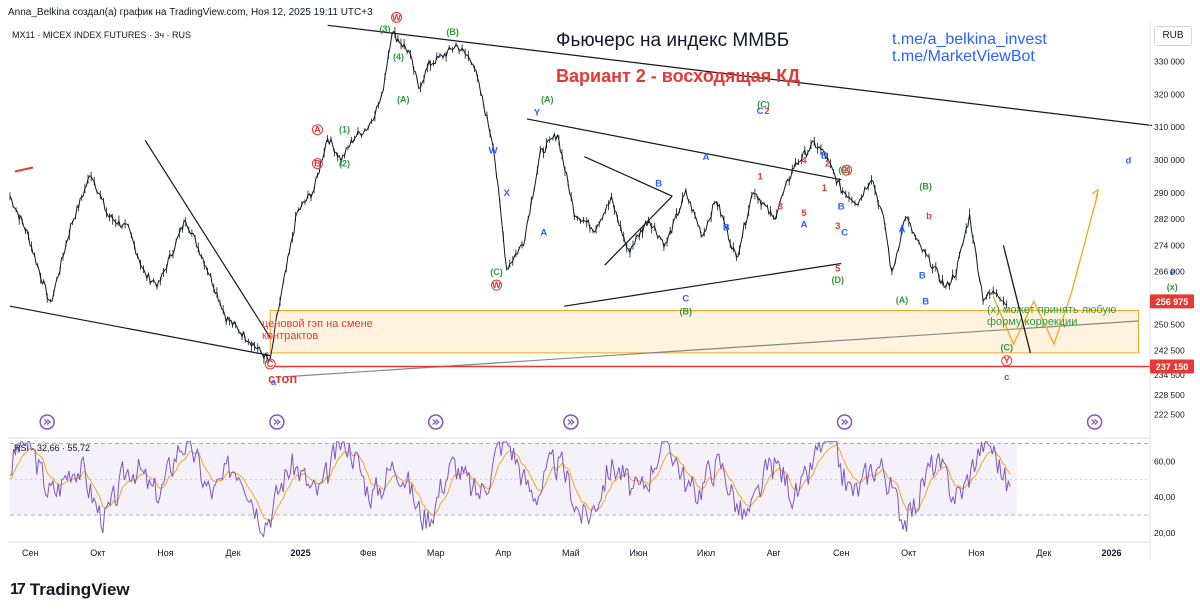 The width and height of the screenshot is (1200, 614). Describe the element at coordinates (1173, 36) in the screenshot. I see `currency-button: RUB` at that location.